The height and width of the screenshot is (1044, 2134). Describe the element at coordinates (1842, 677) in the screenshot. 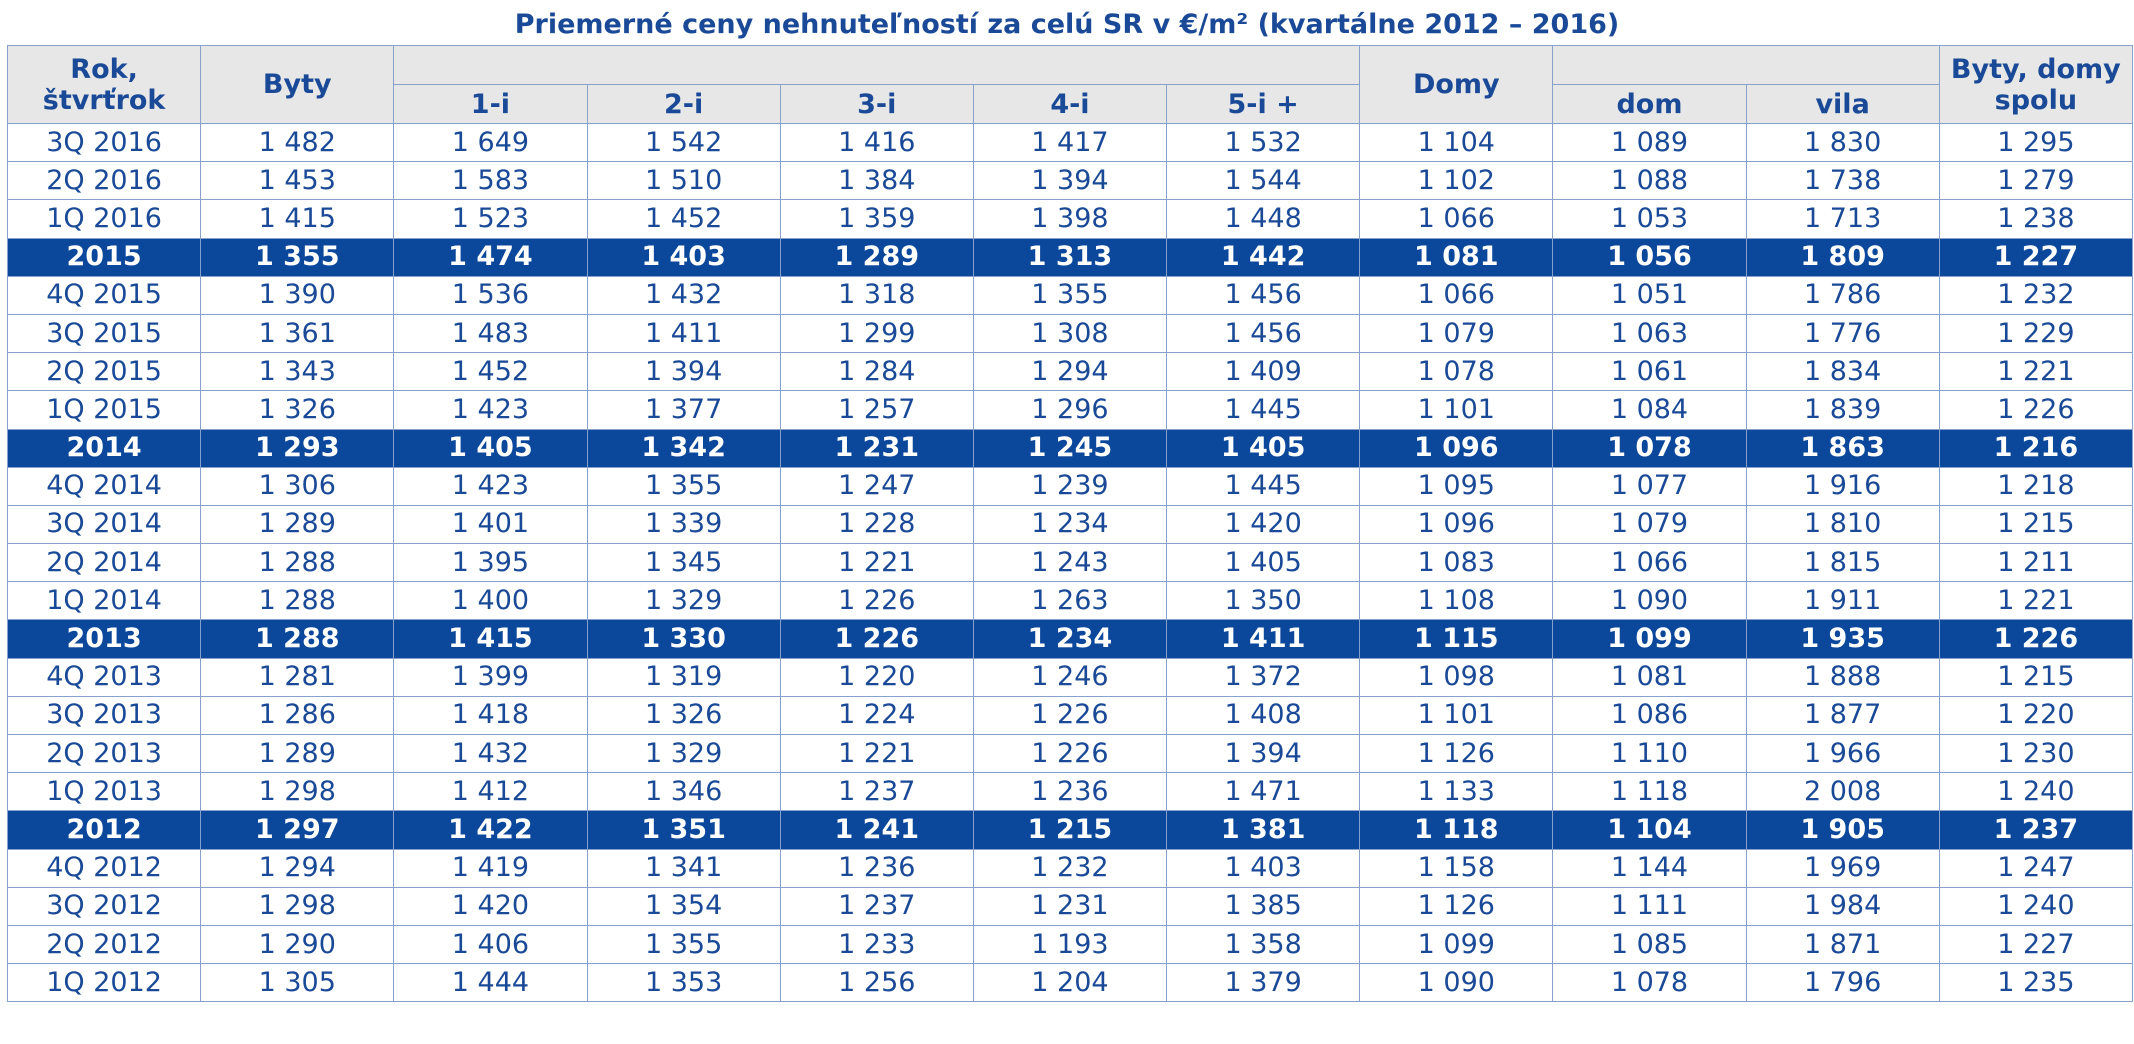

I see `price-cell: 1 888` at that location.